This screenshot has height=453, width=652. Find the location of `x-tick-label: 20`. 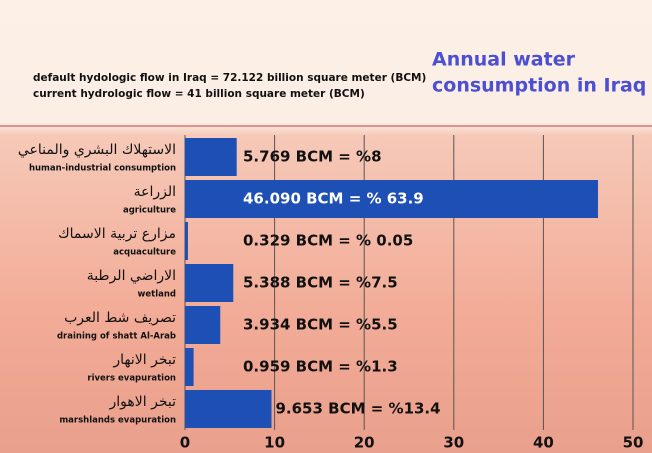

x-tick-label: 20 is located at coordinates (364, 443).